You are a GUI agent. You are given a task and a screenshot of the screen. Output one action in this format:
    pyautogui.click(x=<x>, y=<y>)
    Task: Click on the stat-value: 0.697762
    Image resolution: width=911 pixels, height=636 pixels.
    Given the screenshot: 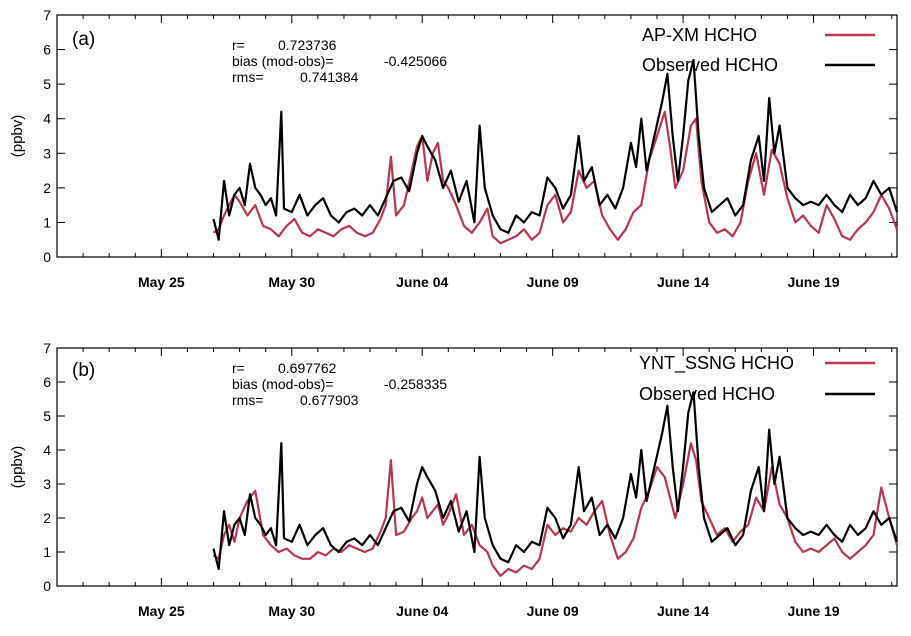 What is the action you would take?
    pyautogui.click(x=307, y=368)
    